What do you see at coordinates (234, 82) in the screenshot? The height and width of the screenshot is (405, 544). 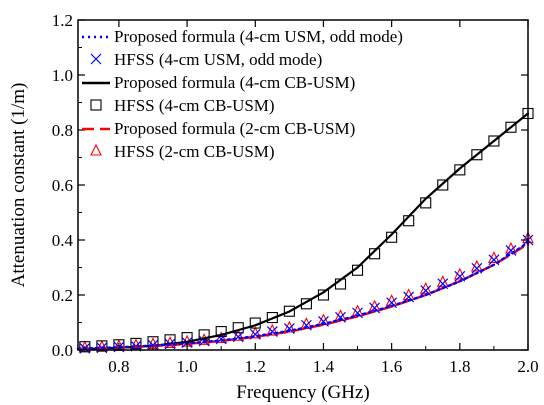 I see `legend-label: Proposed formula (4-cm CB-USM)` at bounding box center [234, 82].